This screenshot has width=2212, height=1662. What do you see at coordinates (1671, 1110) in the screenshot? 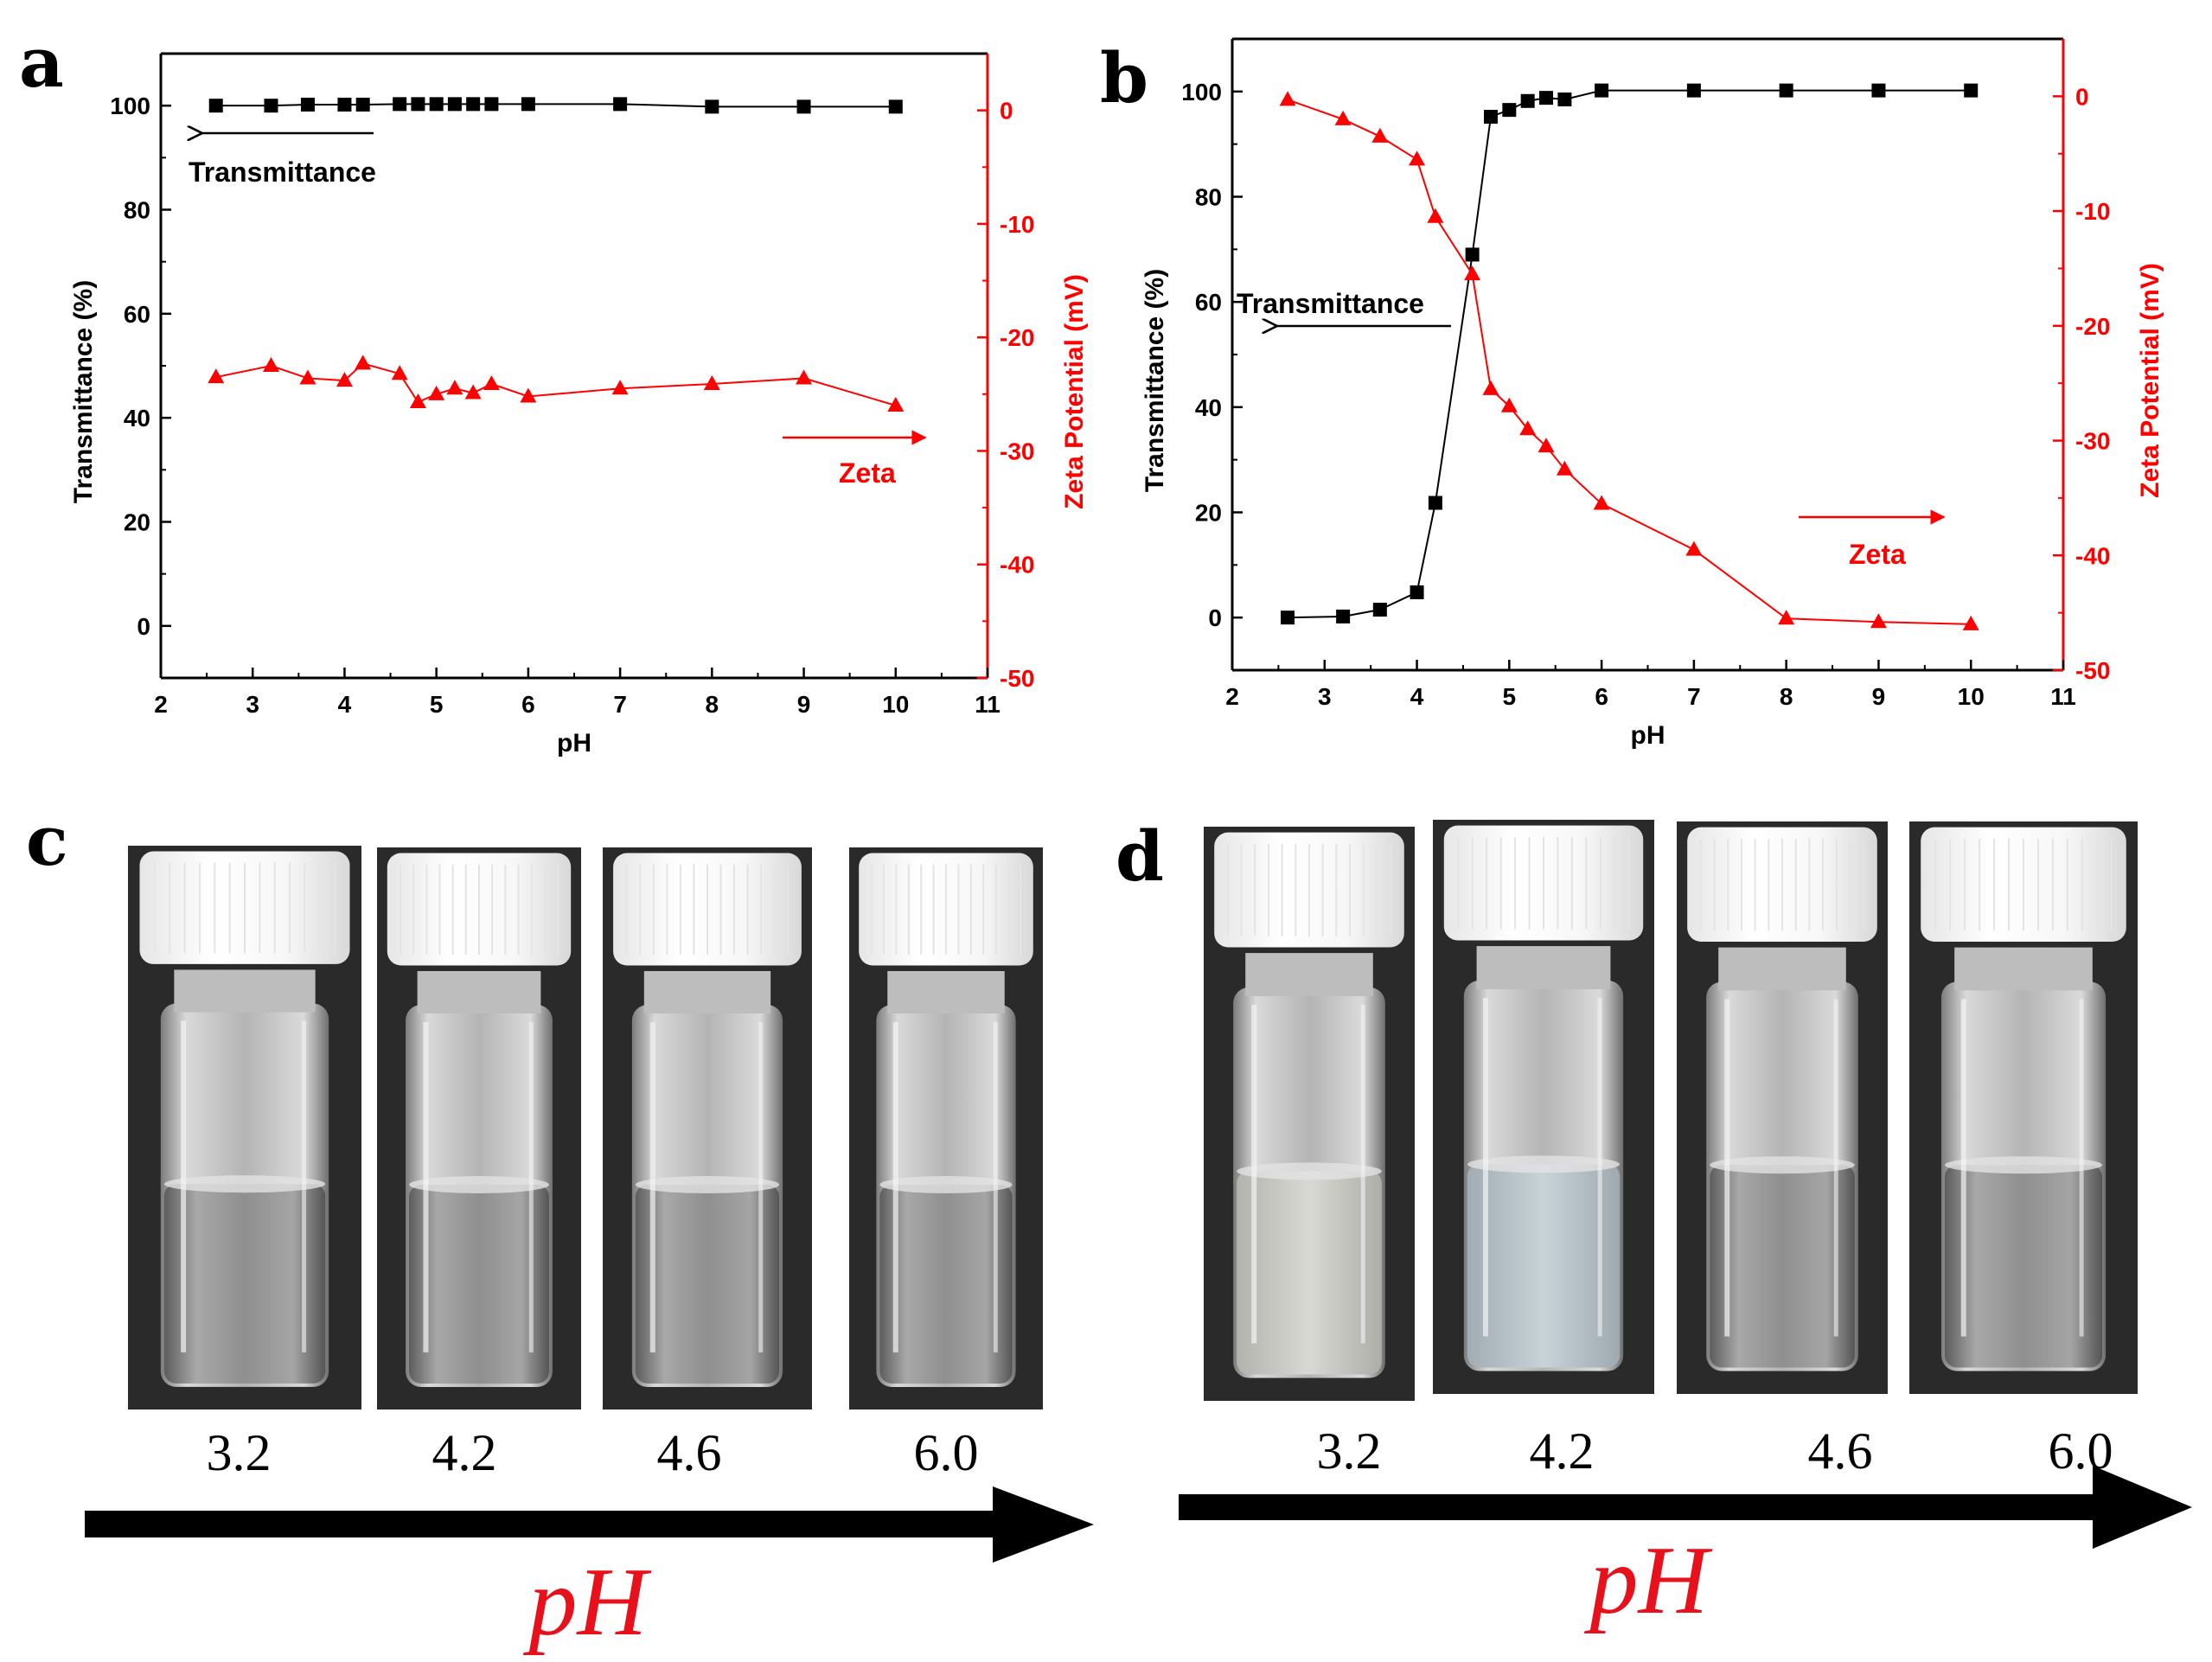
I see `vial-photos-d` at bounding box center [1671, 1110].